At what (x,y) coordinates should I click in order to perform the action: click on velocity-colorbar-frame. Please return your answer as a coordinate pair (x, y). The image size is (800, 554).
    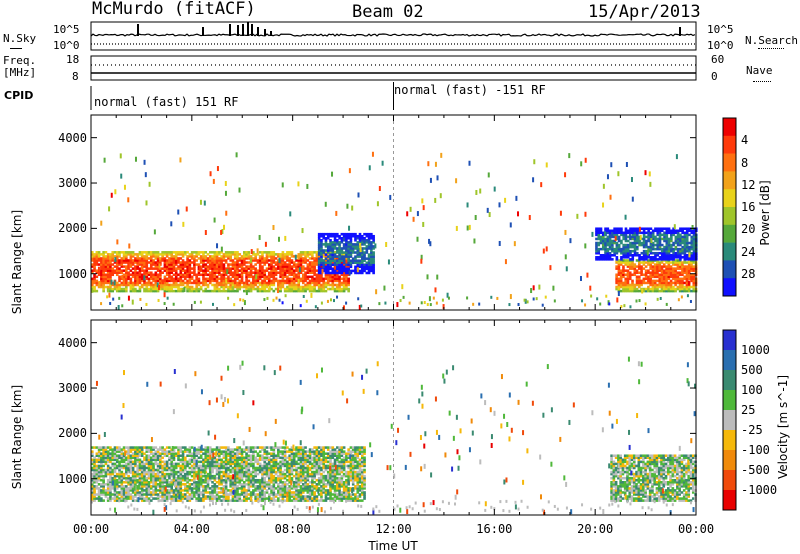
    Looking at the image, I should click on (729, 420).